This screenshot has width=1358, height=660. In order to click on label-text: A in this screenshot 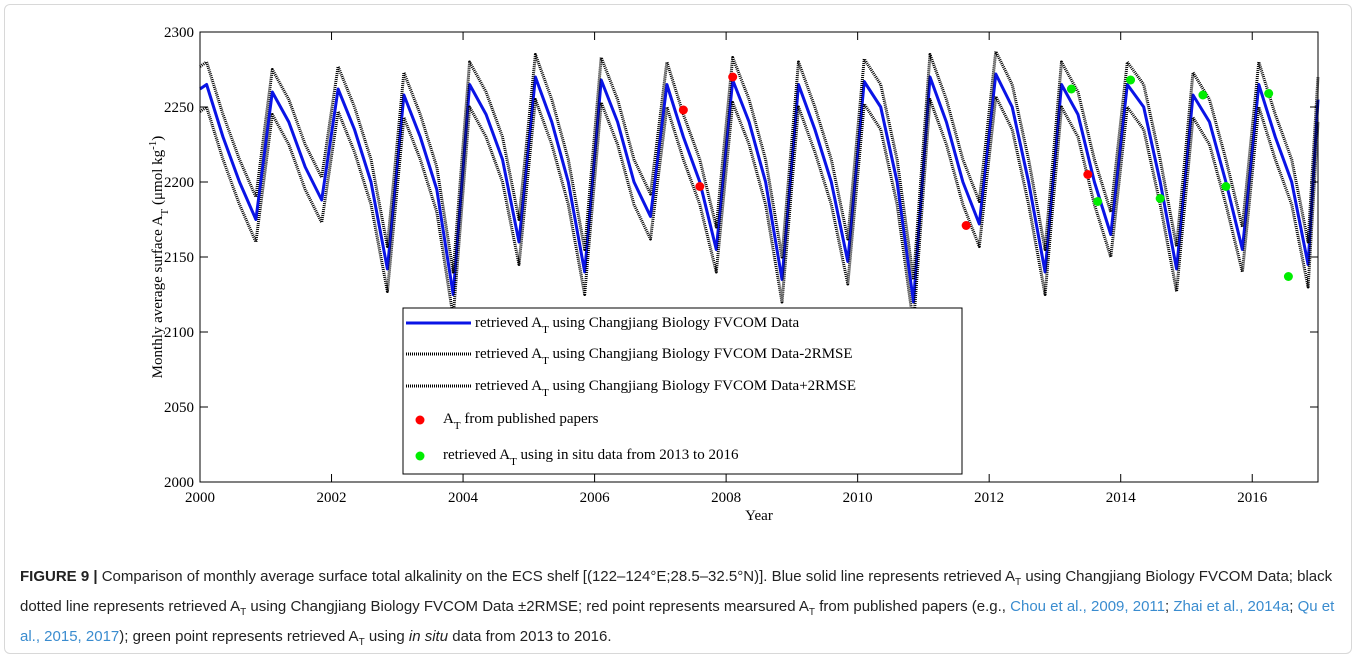, I will do `click(448, 419)`.